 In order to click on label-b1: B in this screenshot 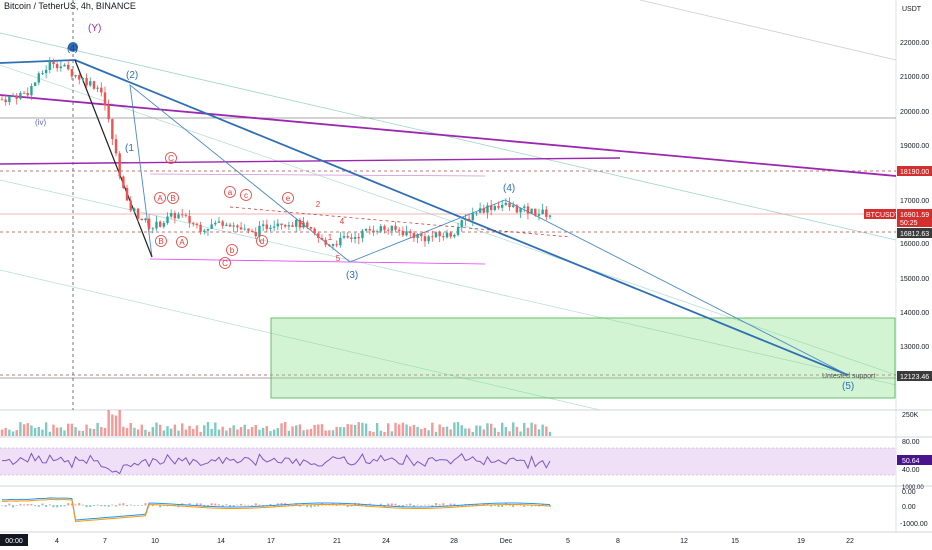, I will do `click(172, 198)`.